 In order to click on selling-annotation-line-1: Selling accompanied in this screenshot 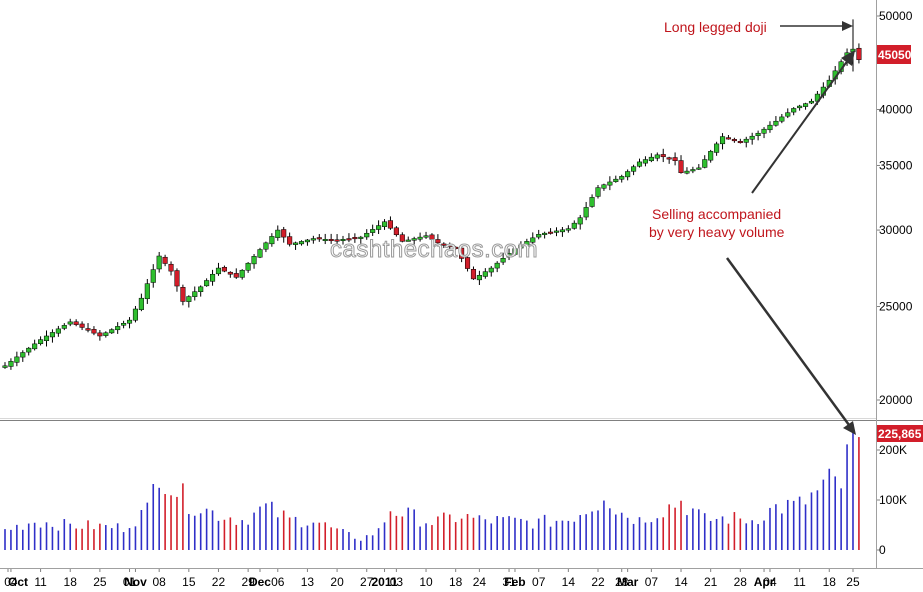, I will do `click(716, 214)`.